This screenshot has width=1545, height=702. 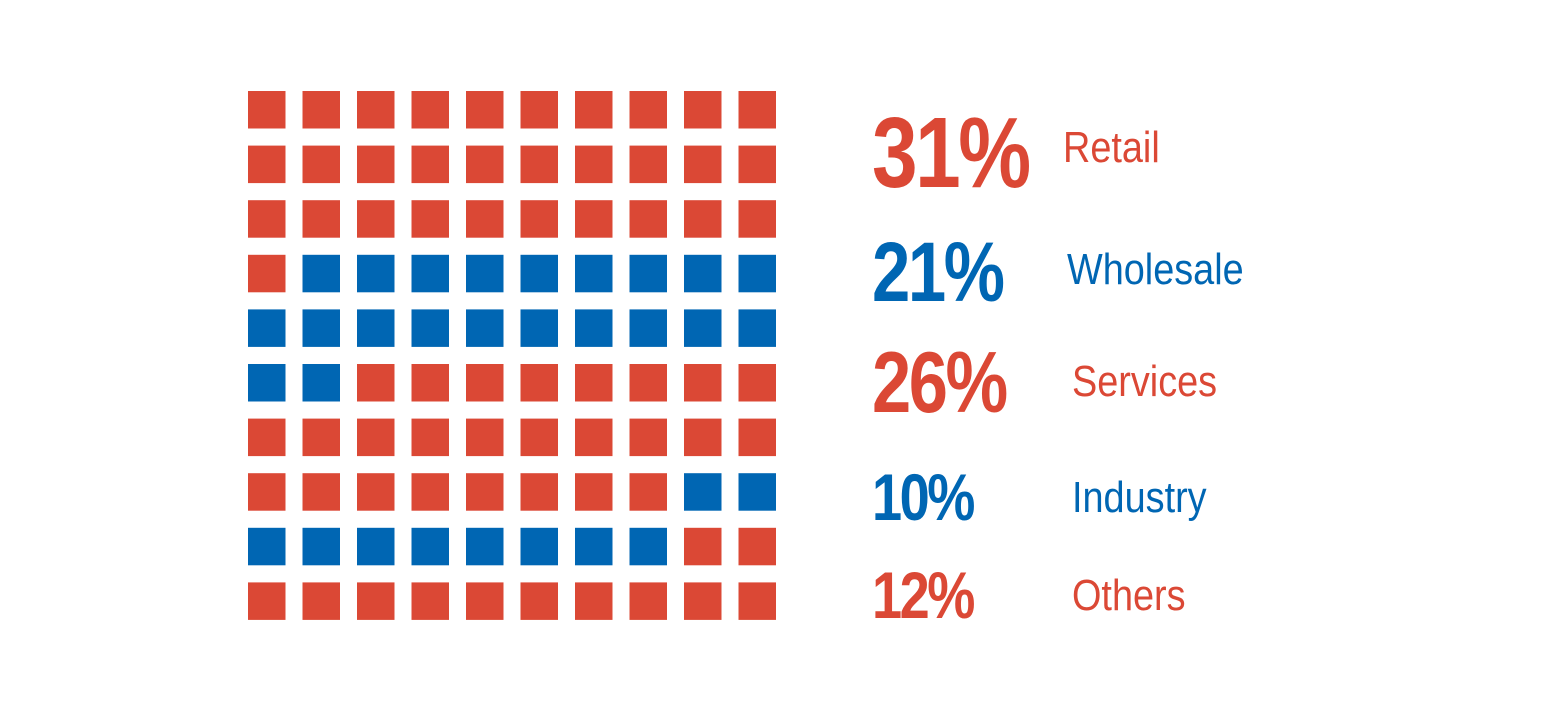 What do you see at coordinates (940, 383) in the screenshot?
I see `legend-percent-services: 26%` at bounding box center [940, 383].